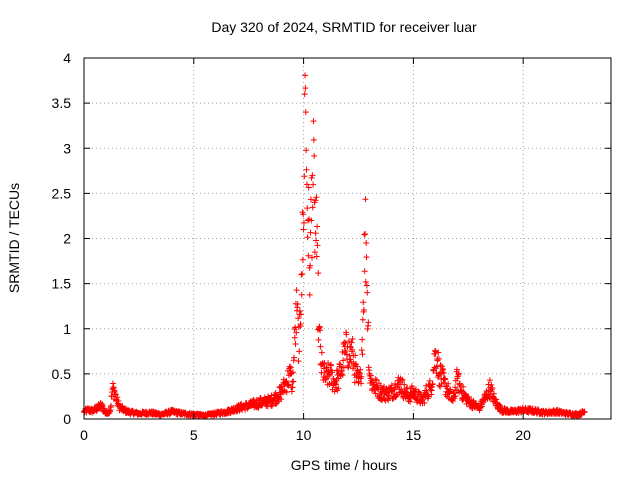 The height and width of the screenshot is (480, 640). Describe the element at coordinates (344, 465) in the screenshot. I see `x-axis-label: GPS time / hours` at that location.